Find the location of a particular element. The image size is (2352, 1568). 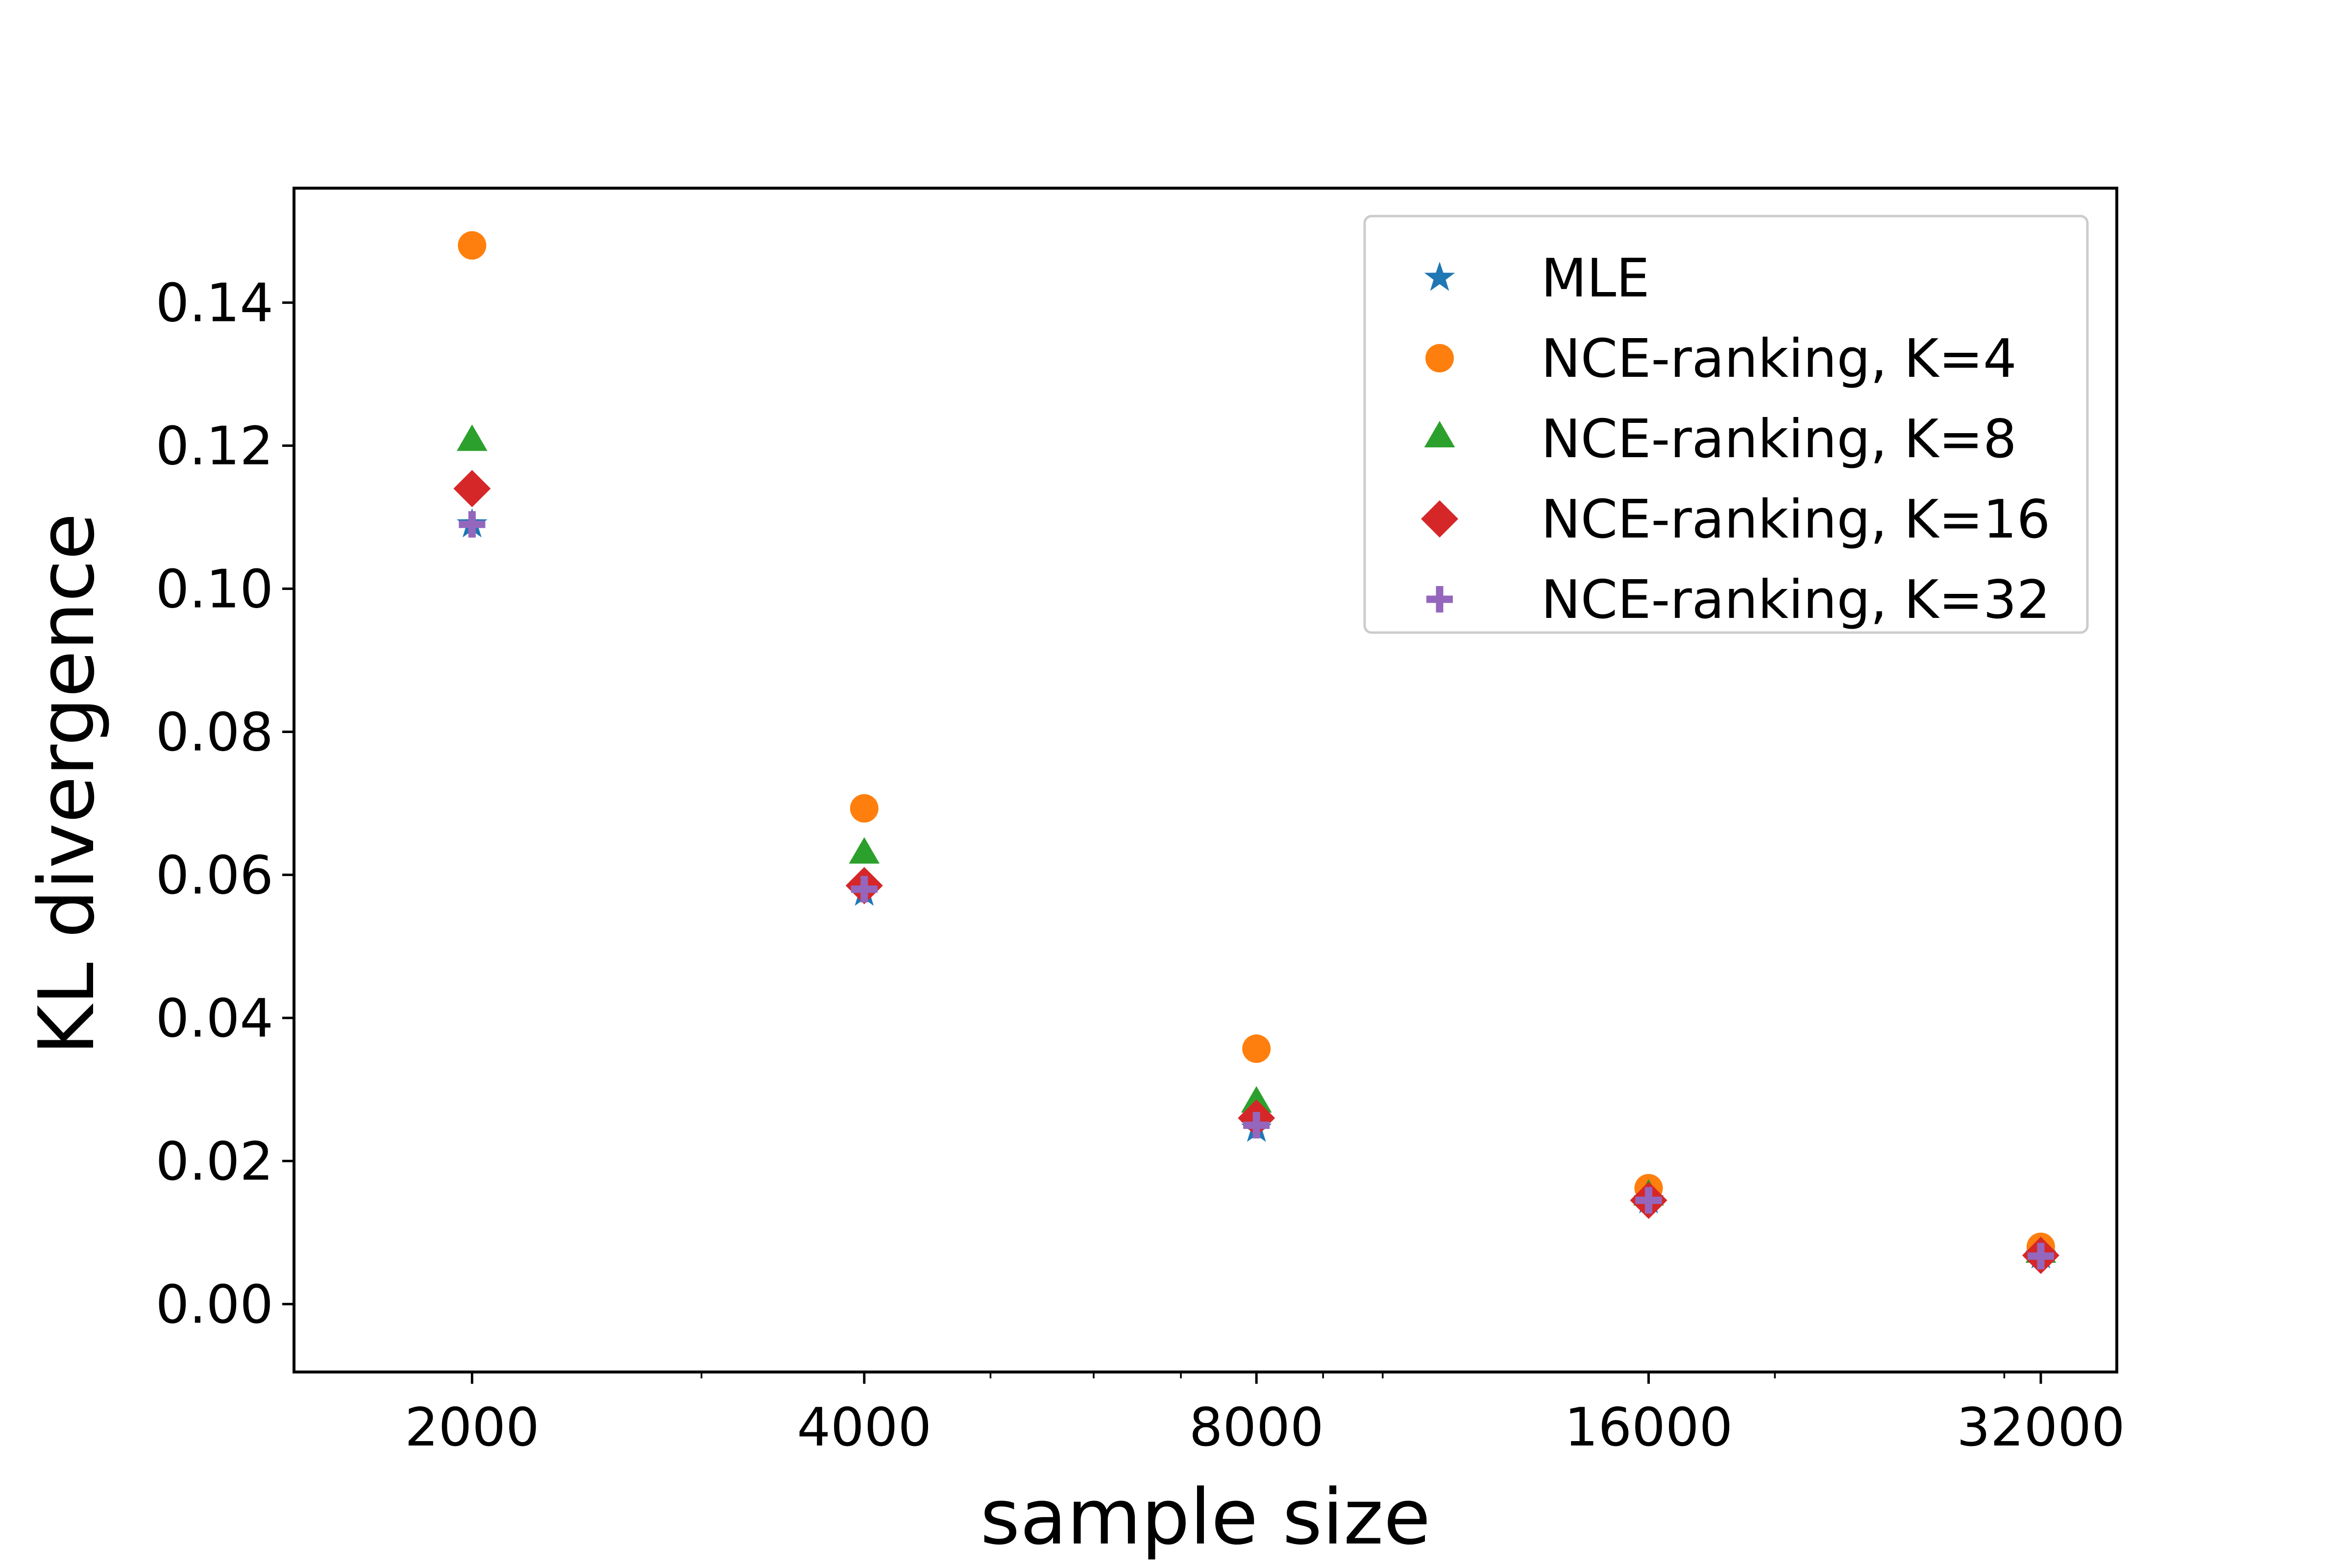

y-tick-label: 0.04 is located at coordinates (214, 1018).